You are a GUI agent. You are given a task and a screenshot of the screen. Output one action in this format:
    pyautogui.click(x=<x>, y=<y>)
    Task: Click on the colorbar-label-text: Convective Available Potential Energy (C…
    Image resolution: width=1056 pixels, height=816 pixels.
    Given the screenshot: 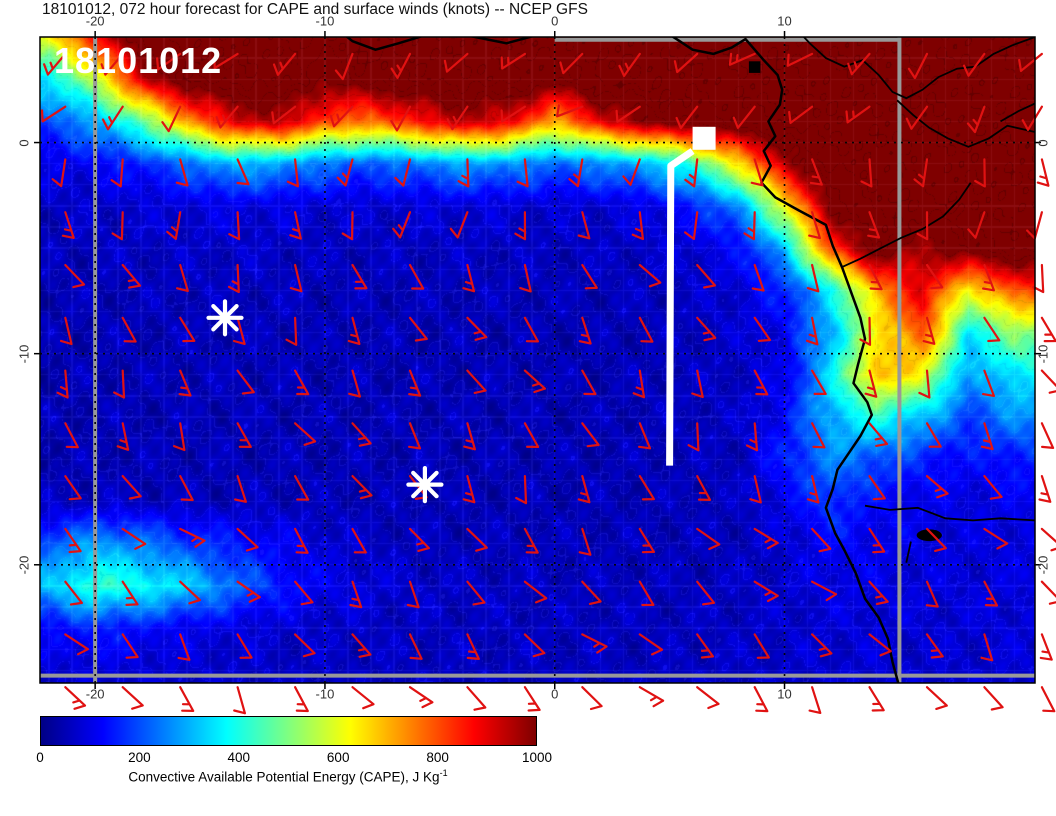 What is the action you would take?
    pyautogui.click(x=284, y=777)
    